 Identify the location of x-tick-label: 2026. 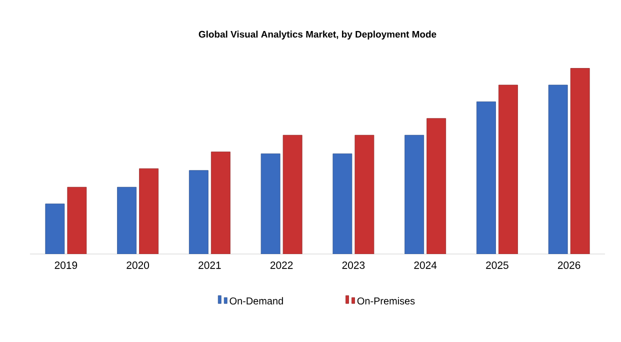
(569, 265).